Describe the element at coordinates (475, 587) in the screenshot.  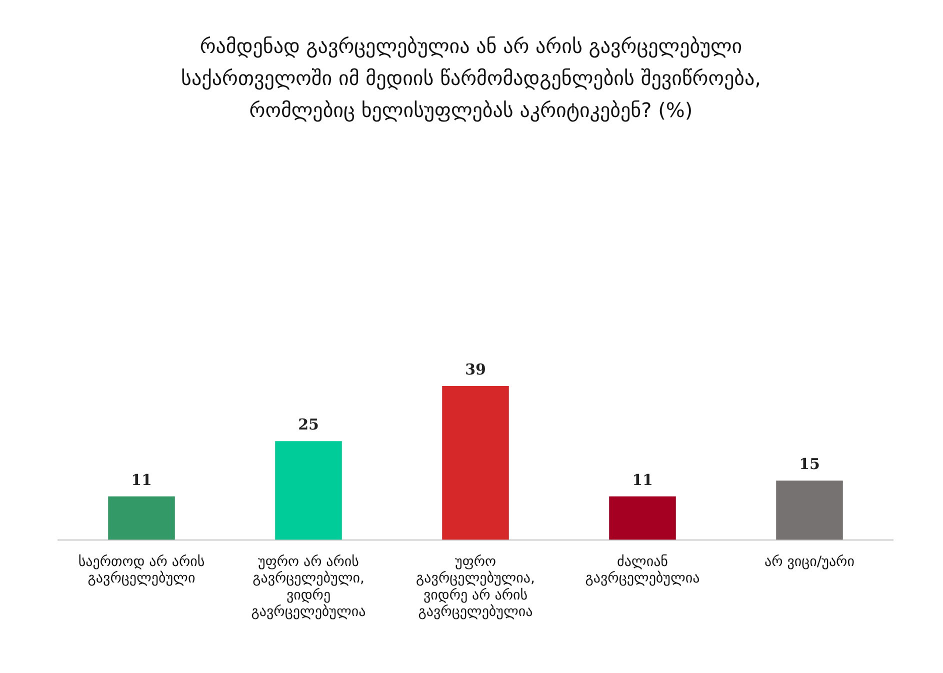
I see `x-tick-label: უფრო გავრცელებულია, ვიდრე არ არის გავრცელებულია` at that location.